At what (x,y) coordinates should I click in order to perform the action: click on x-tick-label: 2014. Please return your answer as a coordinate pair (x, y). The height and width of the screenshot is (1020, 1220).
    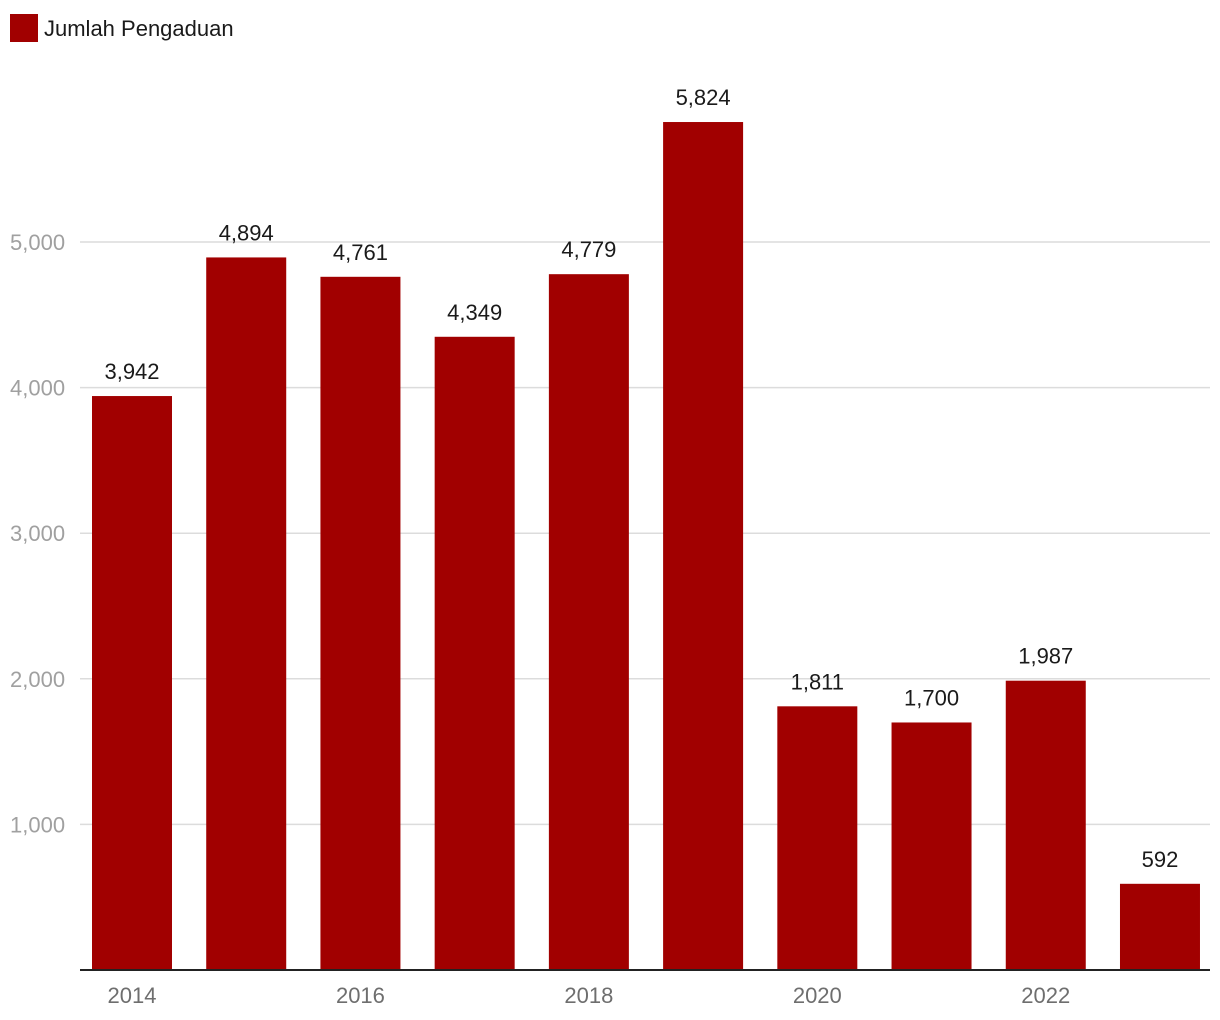
    Looking at the image, I should click on (132, 995).